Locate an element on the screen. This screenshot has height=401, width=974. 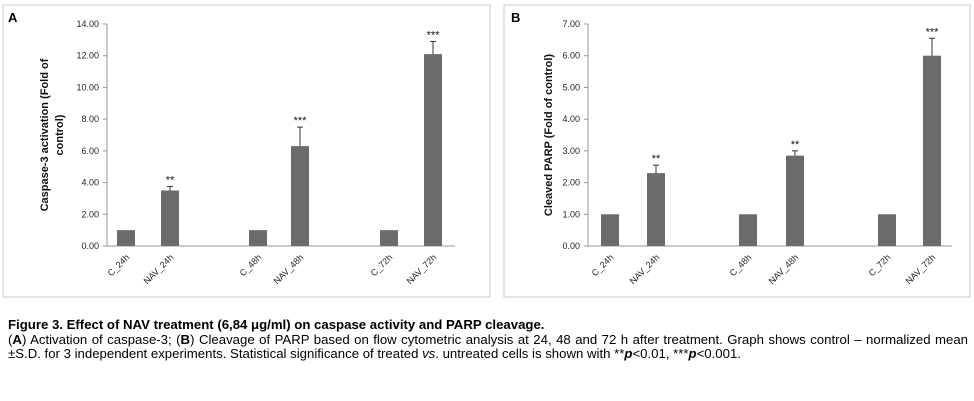
panel-label-a: A is located at coordinates (13, 17).